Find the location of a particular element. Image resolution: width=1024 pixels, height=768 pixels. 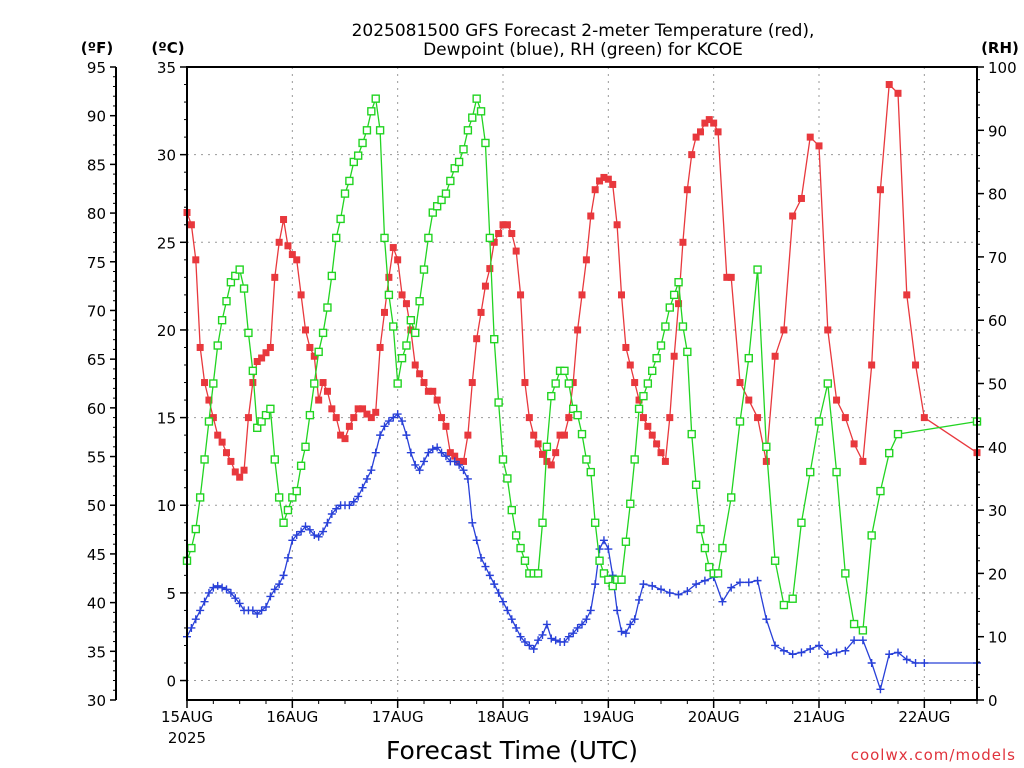

rh-tick-label: 70 is located at coordinates (997, 258).